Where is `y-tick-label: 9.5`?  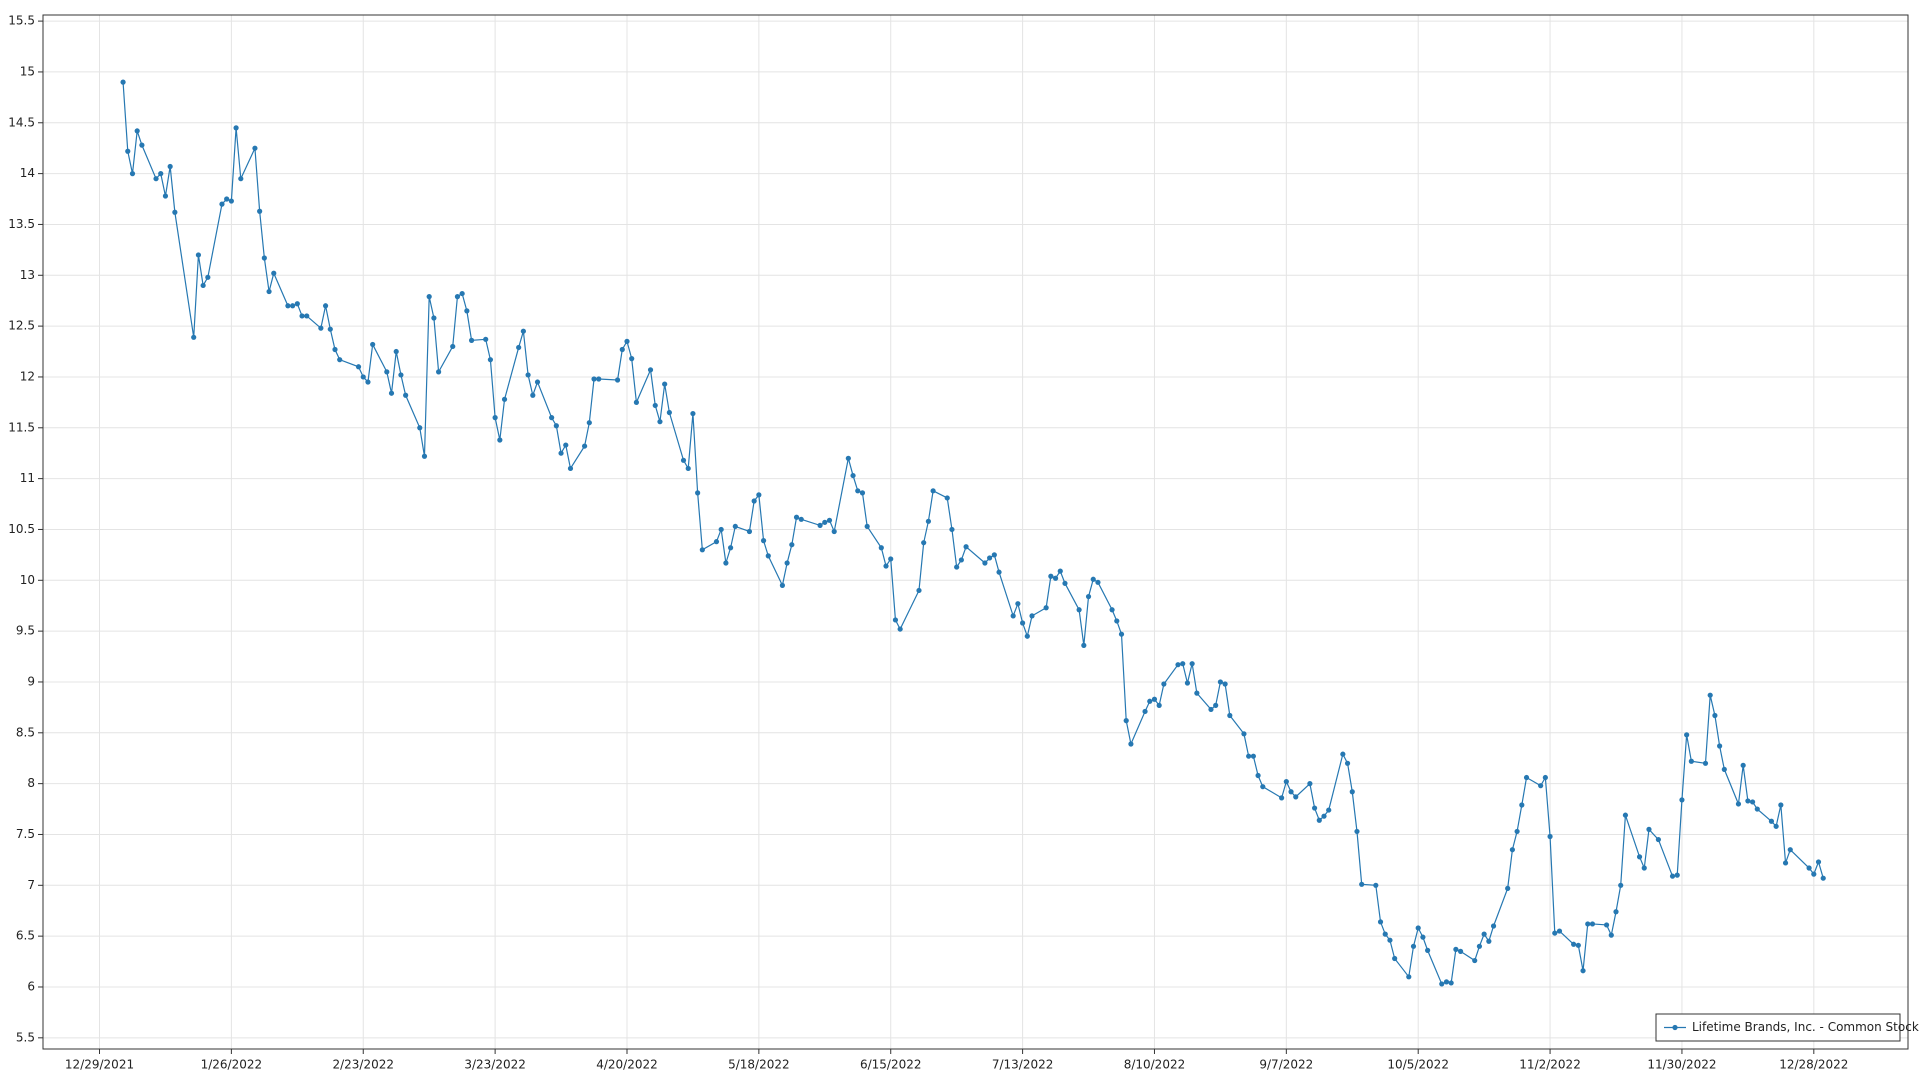 y-tick-label: 9.5 is located at coordinates (25, 631).